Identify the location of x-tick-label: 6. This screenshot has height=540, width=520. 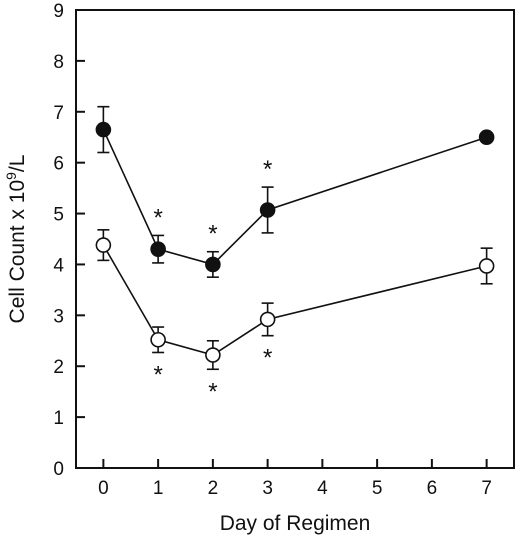
(432, 488).